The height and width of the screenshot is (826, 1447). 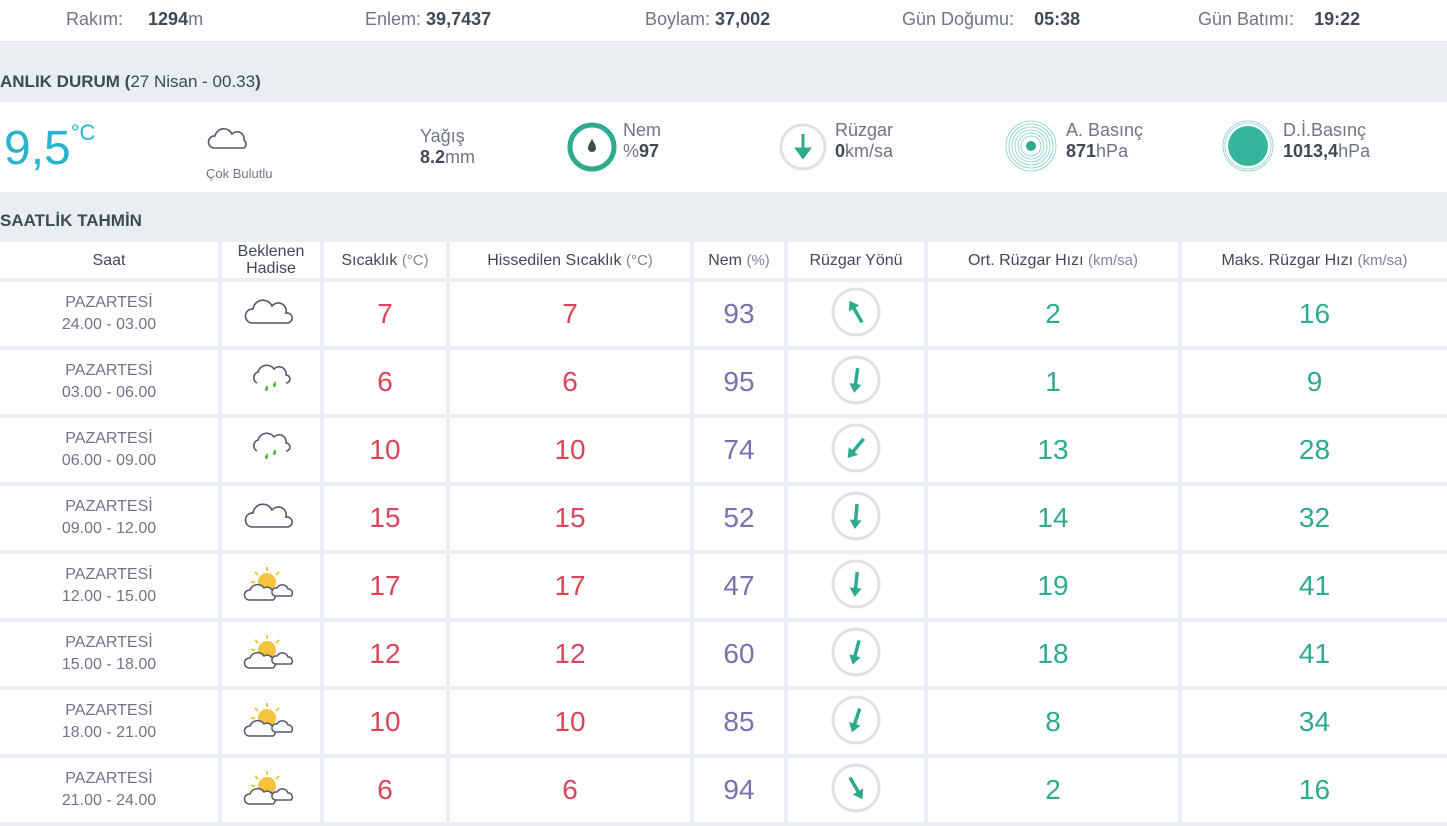 I want to click on col-hadise: Beklenen Hadise, so click(x=271, y=260).